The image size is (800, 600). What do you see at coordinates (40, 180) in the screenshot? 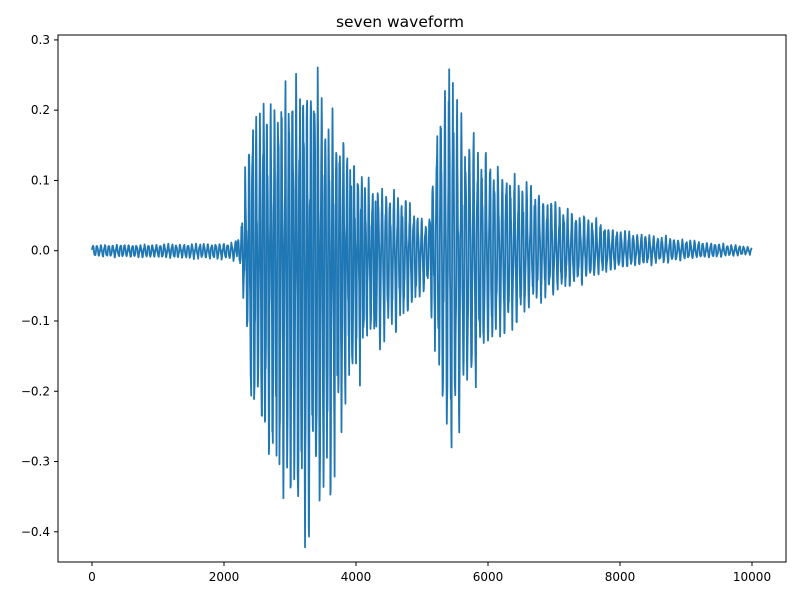
I see `y-tick-label: 0.1` at bounding box center [40, 180].